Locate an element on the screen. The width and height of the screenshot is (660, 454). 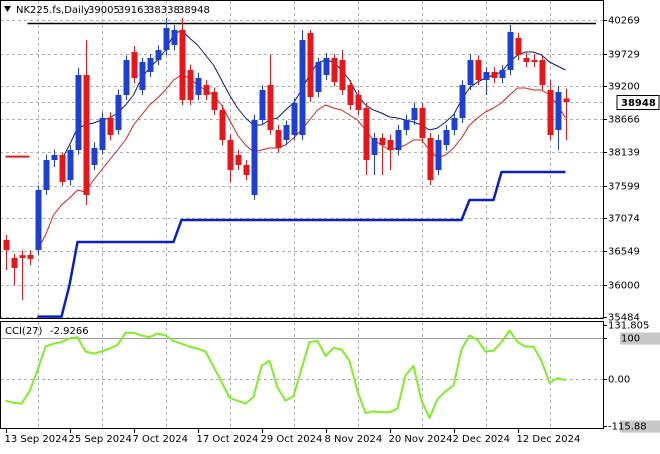
current-price-label: 38948 is located at coordinates (638, 103).